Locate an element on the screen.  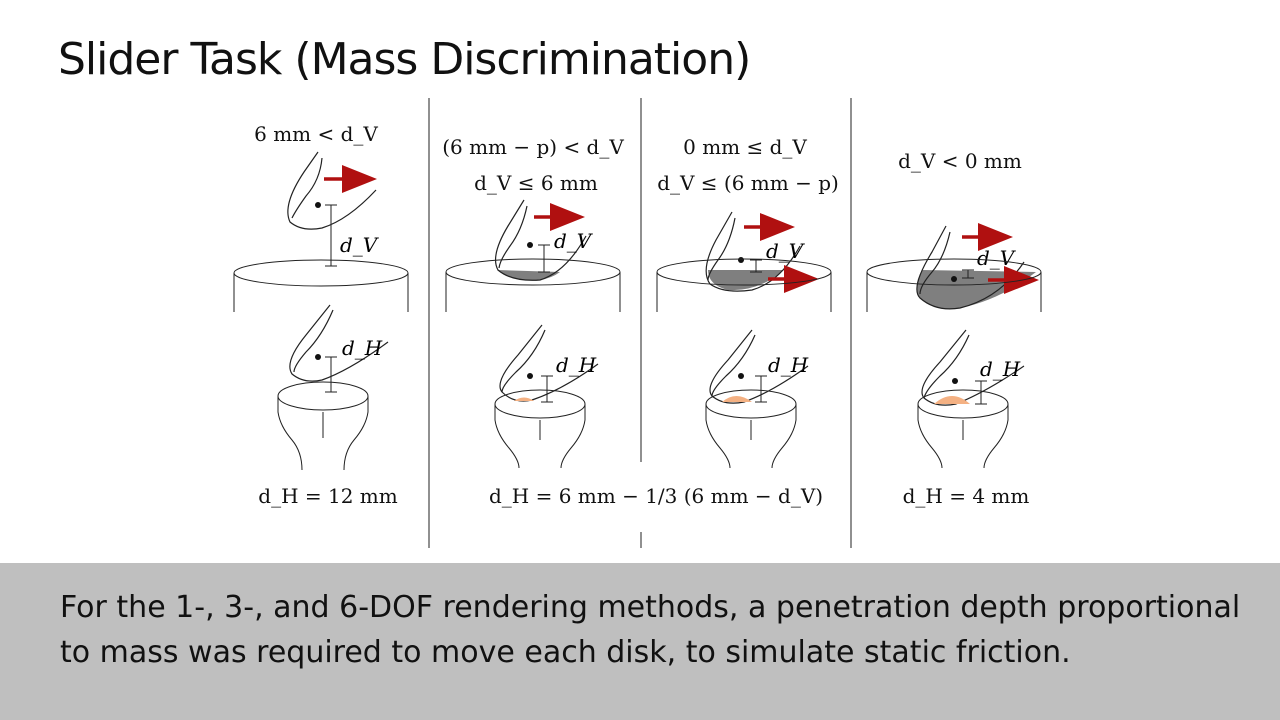
shared-formula-text: d_H = 6 mm − 1/3 (6 mm − d_V) is located at coordinates (656, 496).